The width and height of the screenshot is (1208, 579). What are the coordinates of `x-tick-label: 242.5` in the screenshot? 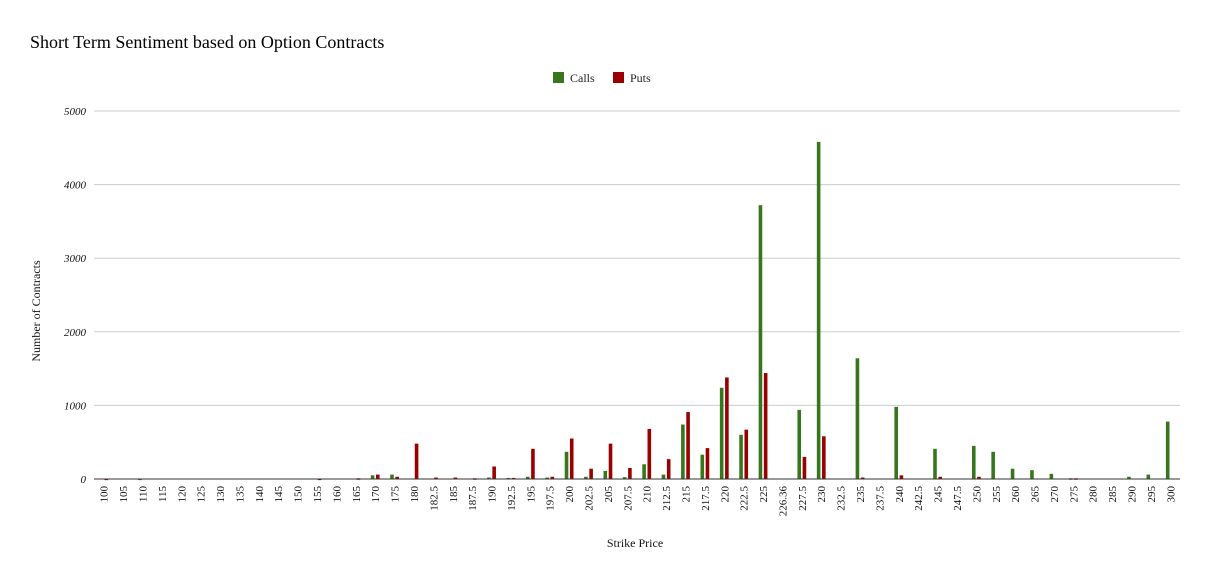 It's located at (919, 498).